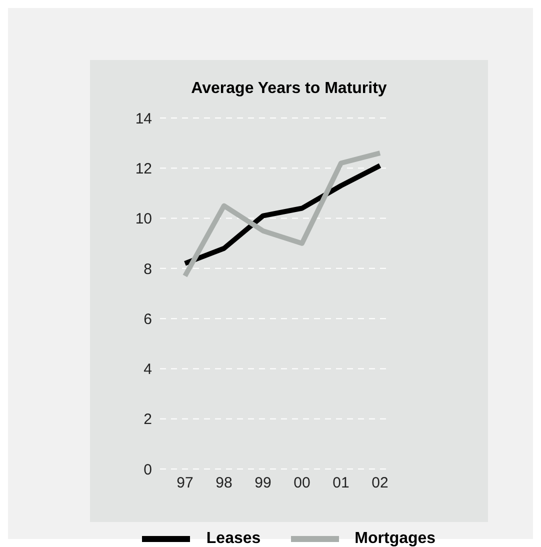 The width and height of the screenshot is (541, 547). I want to click on y-tick-label: 12, so click(143, 169).